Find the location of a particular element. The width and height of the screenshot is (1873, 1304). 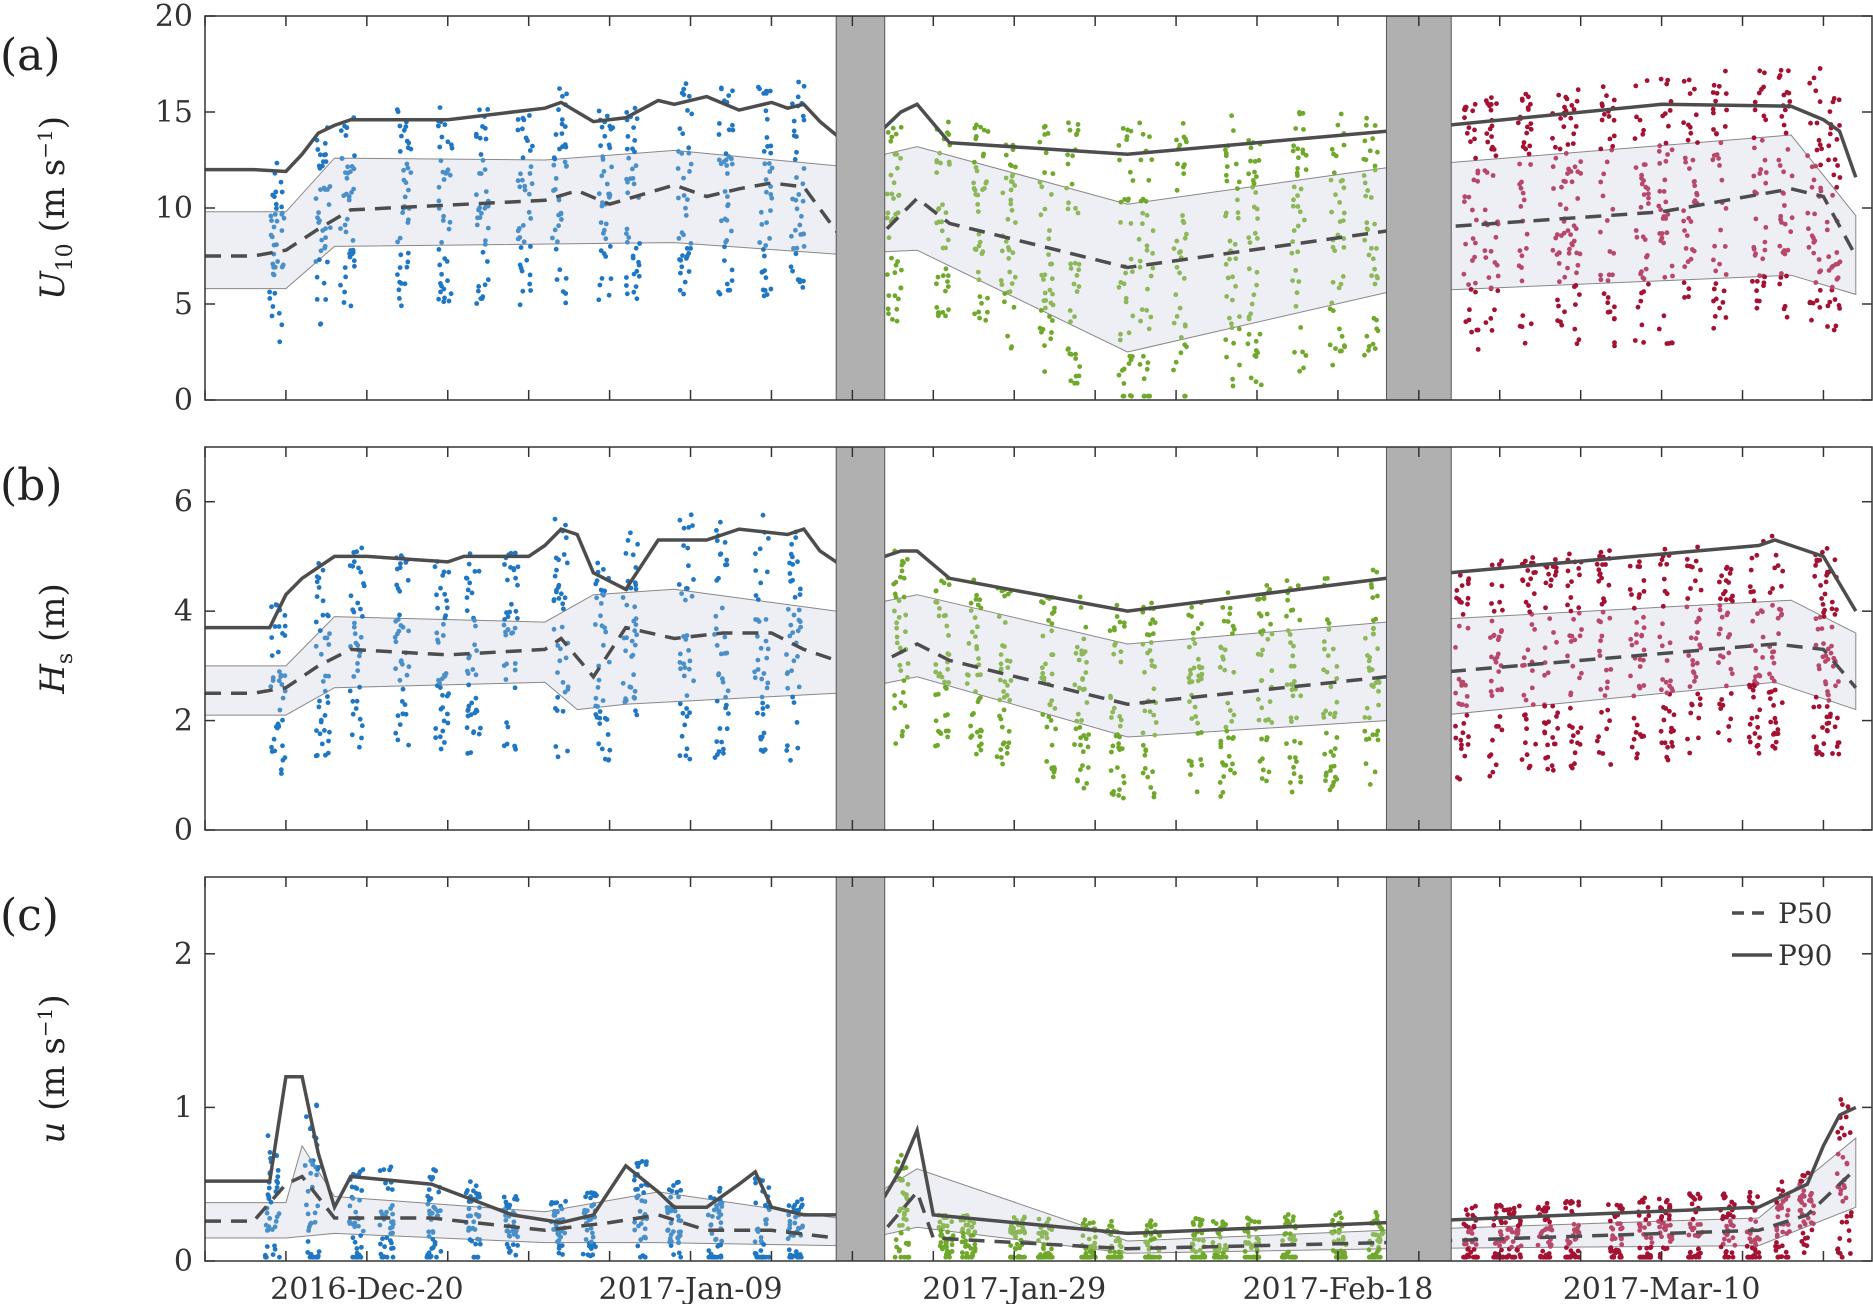

y-tick-label: 6 is located at coordinates (183, 502).